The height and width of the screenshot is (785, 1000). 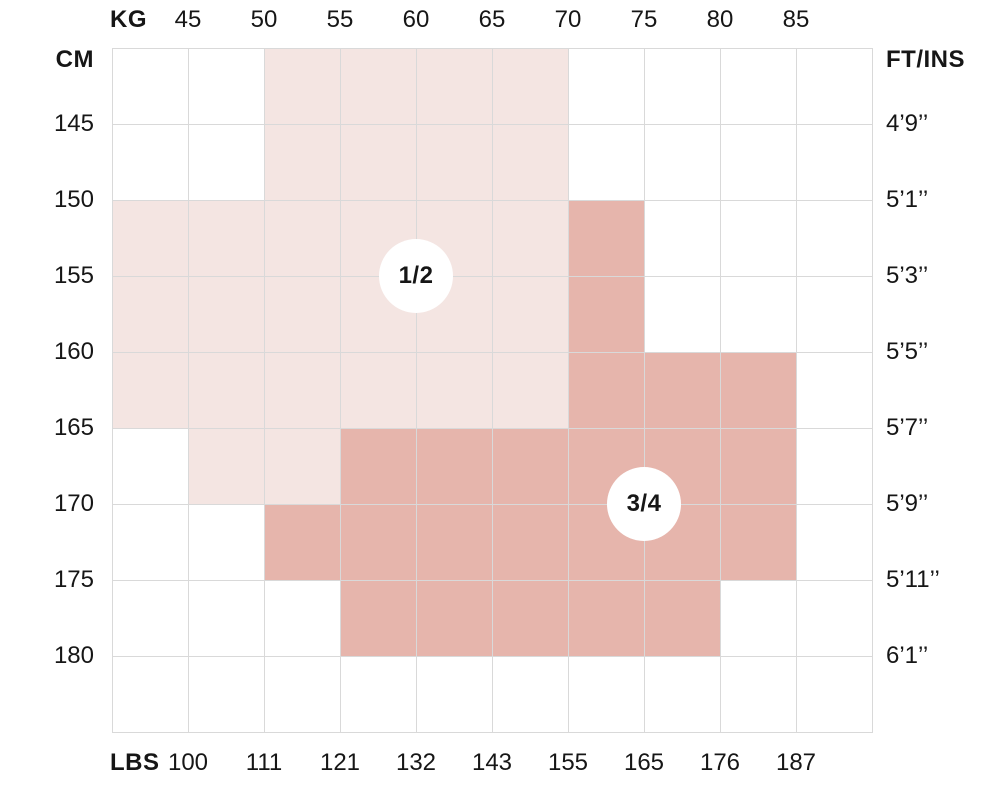 I want to click on ftins-tick-5-7: 5’7’’, so click(x=907, y=427).